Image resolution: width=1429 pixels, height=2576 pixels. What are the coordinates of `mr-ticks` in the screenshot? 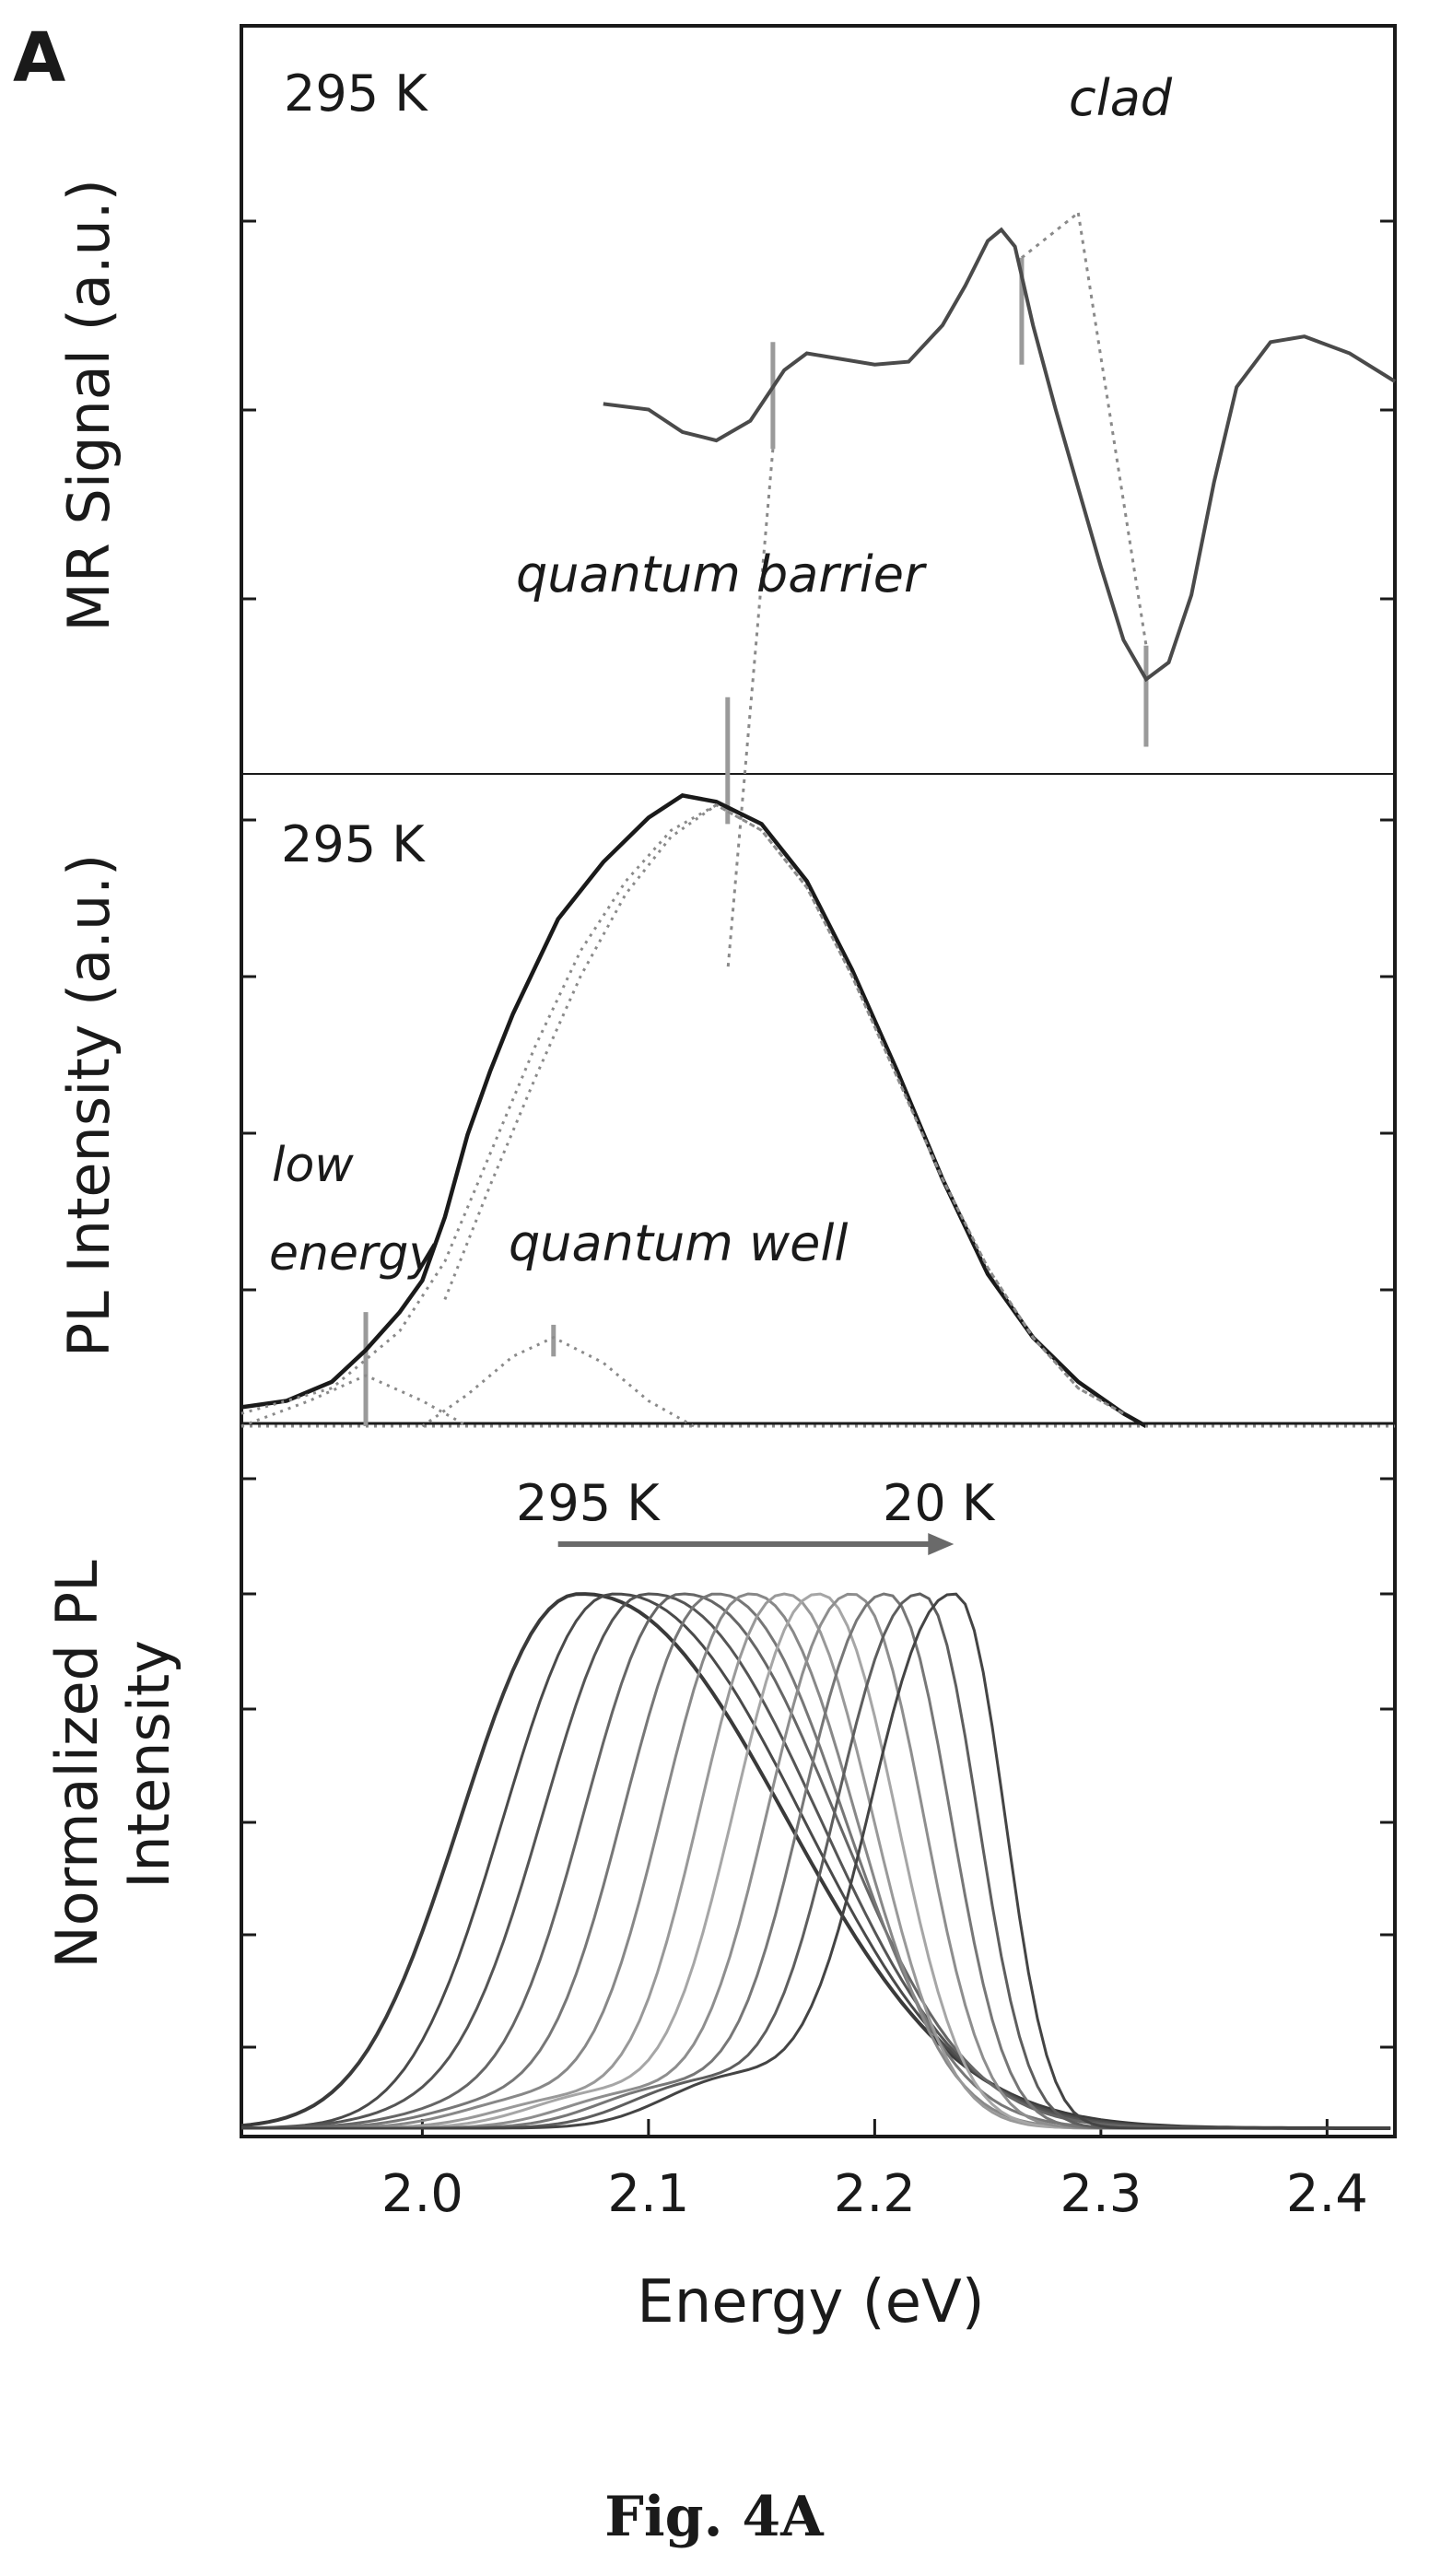 It's located at (818, 410).